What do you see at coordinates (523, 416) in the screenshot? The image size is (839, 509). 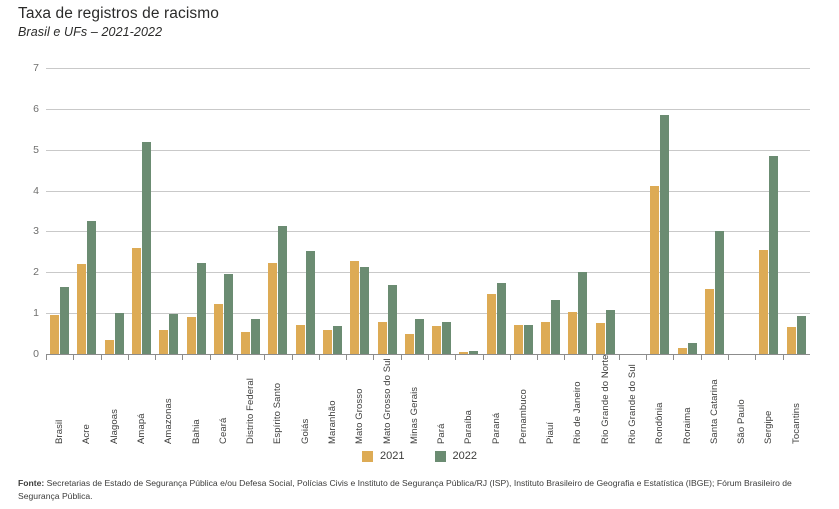 I see `x-axis-tick-label: Pernambuco` at bounding box center [523, 416].